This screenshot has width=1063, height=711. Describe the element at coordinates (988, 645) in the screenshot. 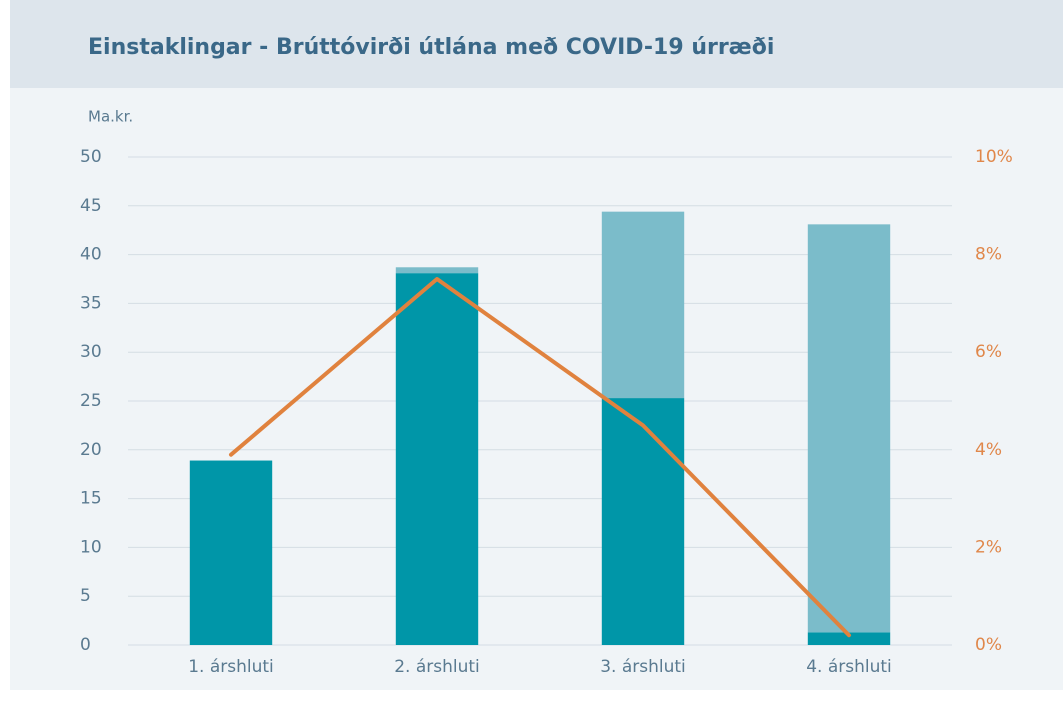

I see `y2-tick-label: 0%` at that location.